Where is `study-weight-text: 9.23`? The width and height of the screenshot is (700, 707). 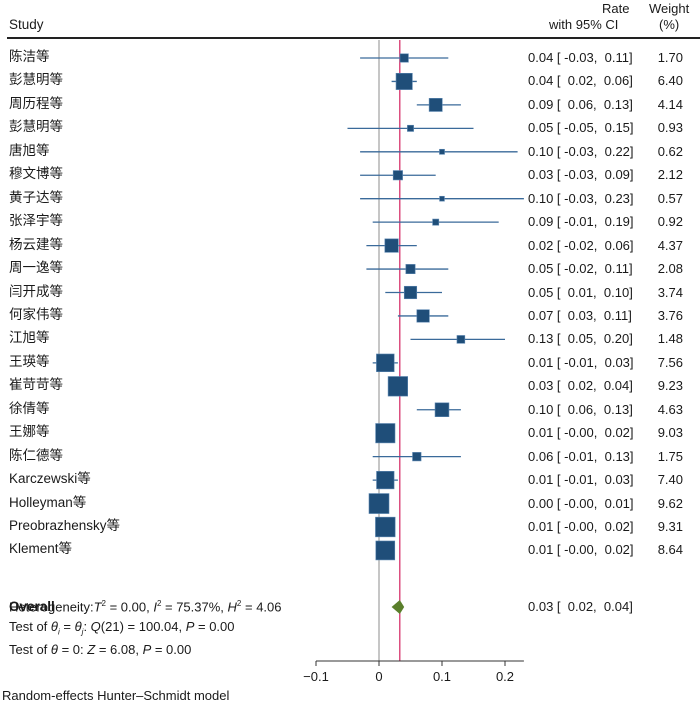
study-weight-text: 9.23 is located at coordinates (670, 386).